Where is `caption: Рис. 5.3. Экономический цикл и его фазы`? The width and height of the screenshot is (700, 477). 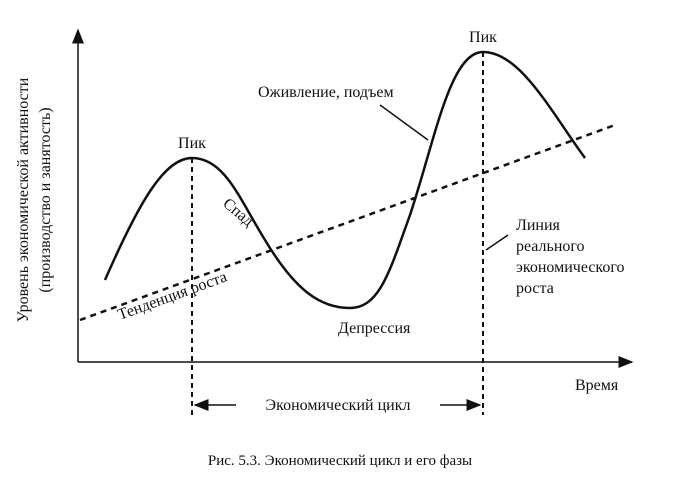
caption: Рис. 5.3. Экономический цикл и его фазы is located at coordinates (340, 461).